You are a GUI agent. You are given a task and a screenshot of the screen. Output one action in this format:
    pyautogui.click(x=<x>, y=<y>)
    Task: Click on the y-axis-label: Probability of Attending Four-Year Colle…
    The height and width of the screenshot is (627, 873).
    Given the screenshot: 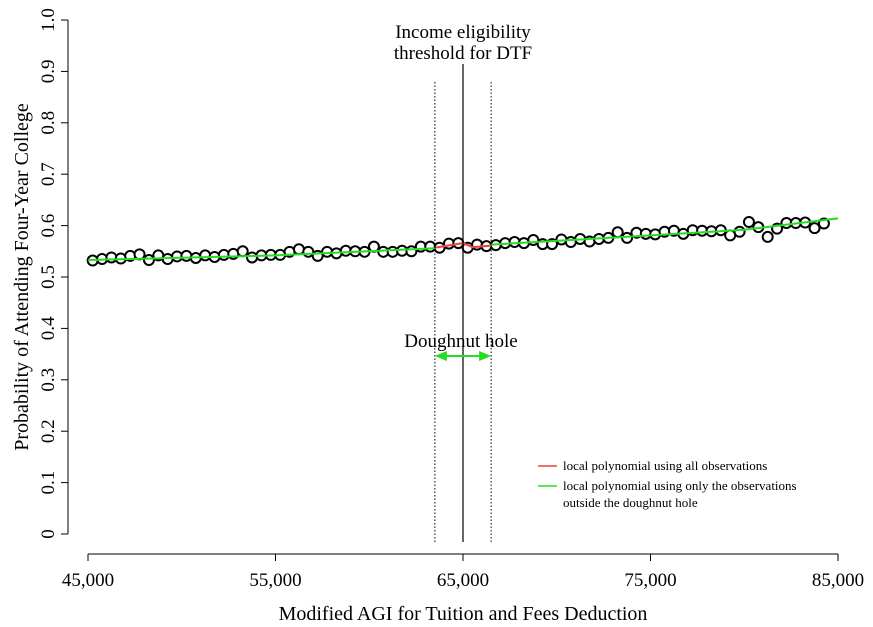 What is the action you would take?
    pyautogui.click(x=22, y=277)
    